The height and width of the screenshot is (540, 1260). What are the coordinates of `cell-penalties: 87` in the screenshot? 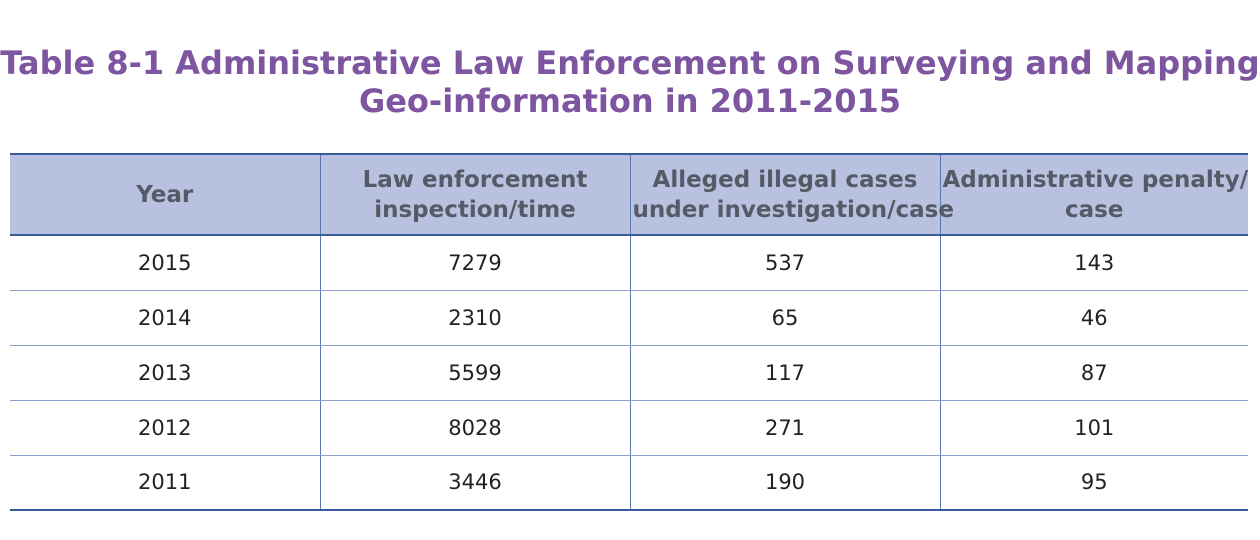 It's located at (1093, 373).